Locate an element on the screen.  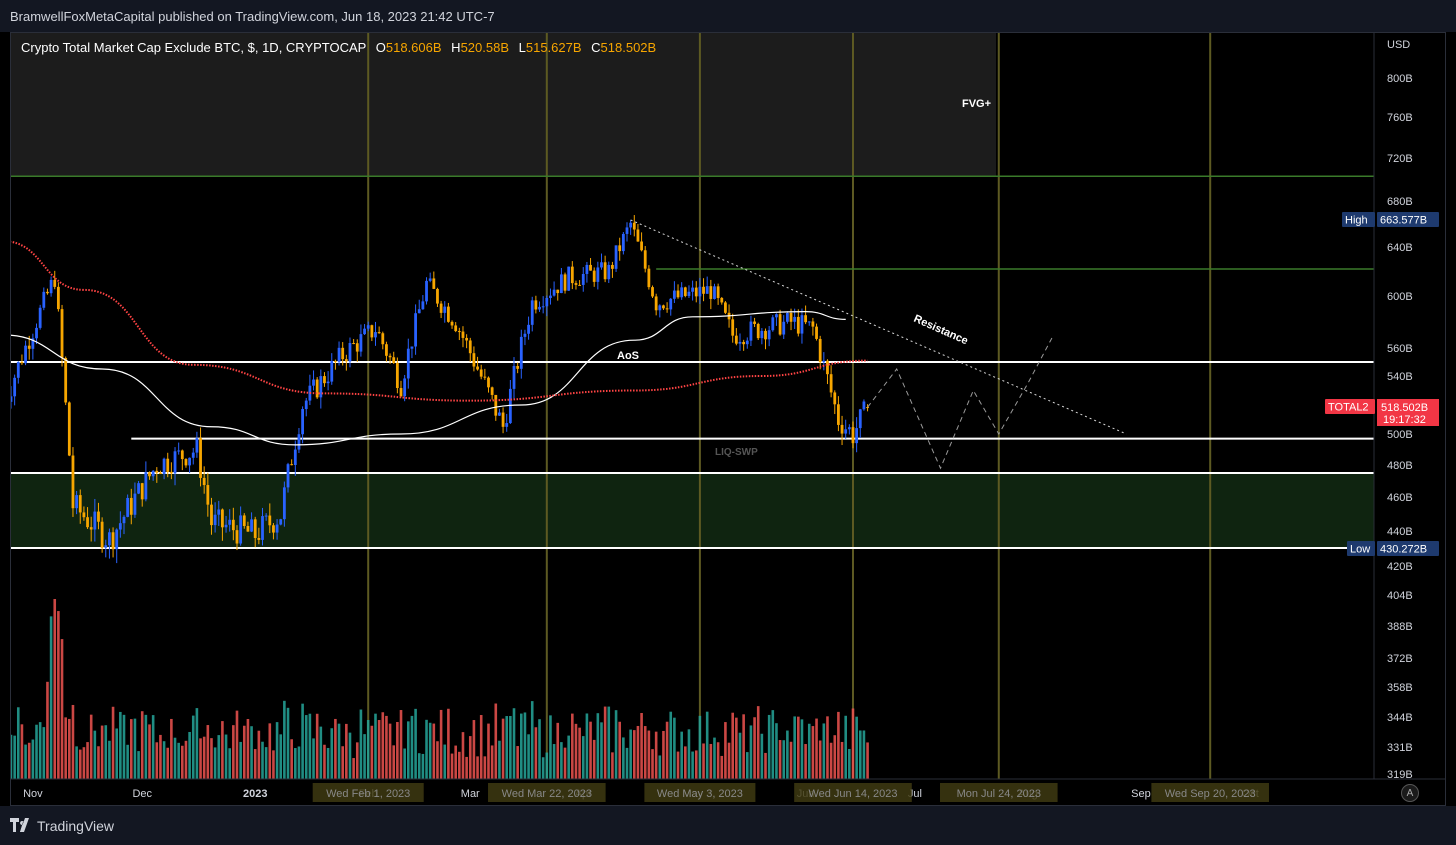
high-tag-value: 663.577B is located at coordinates (1403, 221).